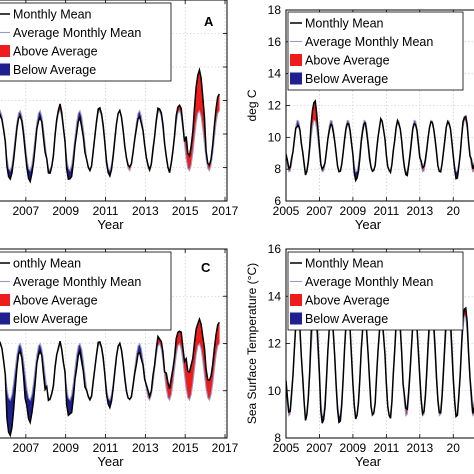 Image resolution: width=474 pixels, height=474 pixels. Describe the element at coordinates (50, 319) in the screenshot. I see `legend-label: elow Average` at that location.